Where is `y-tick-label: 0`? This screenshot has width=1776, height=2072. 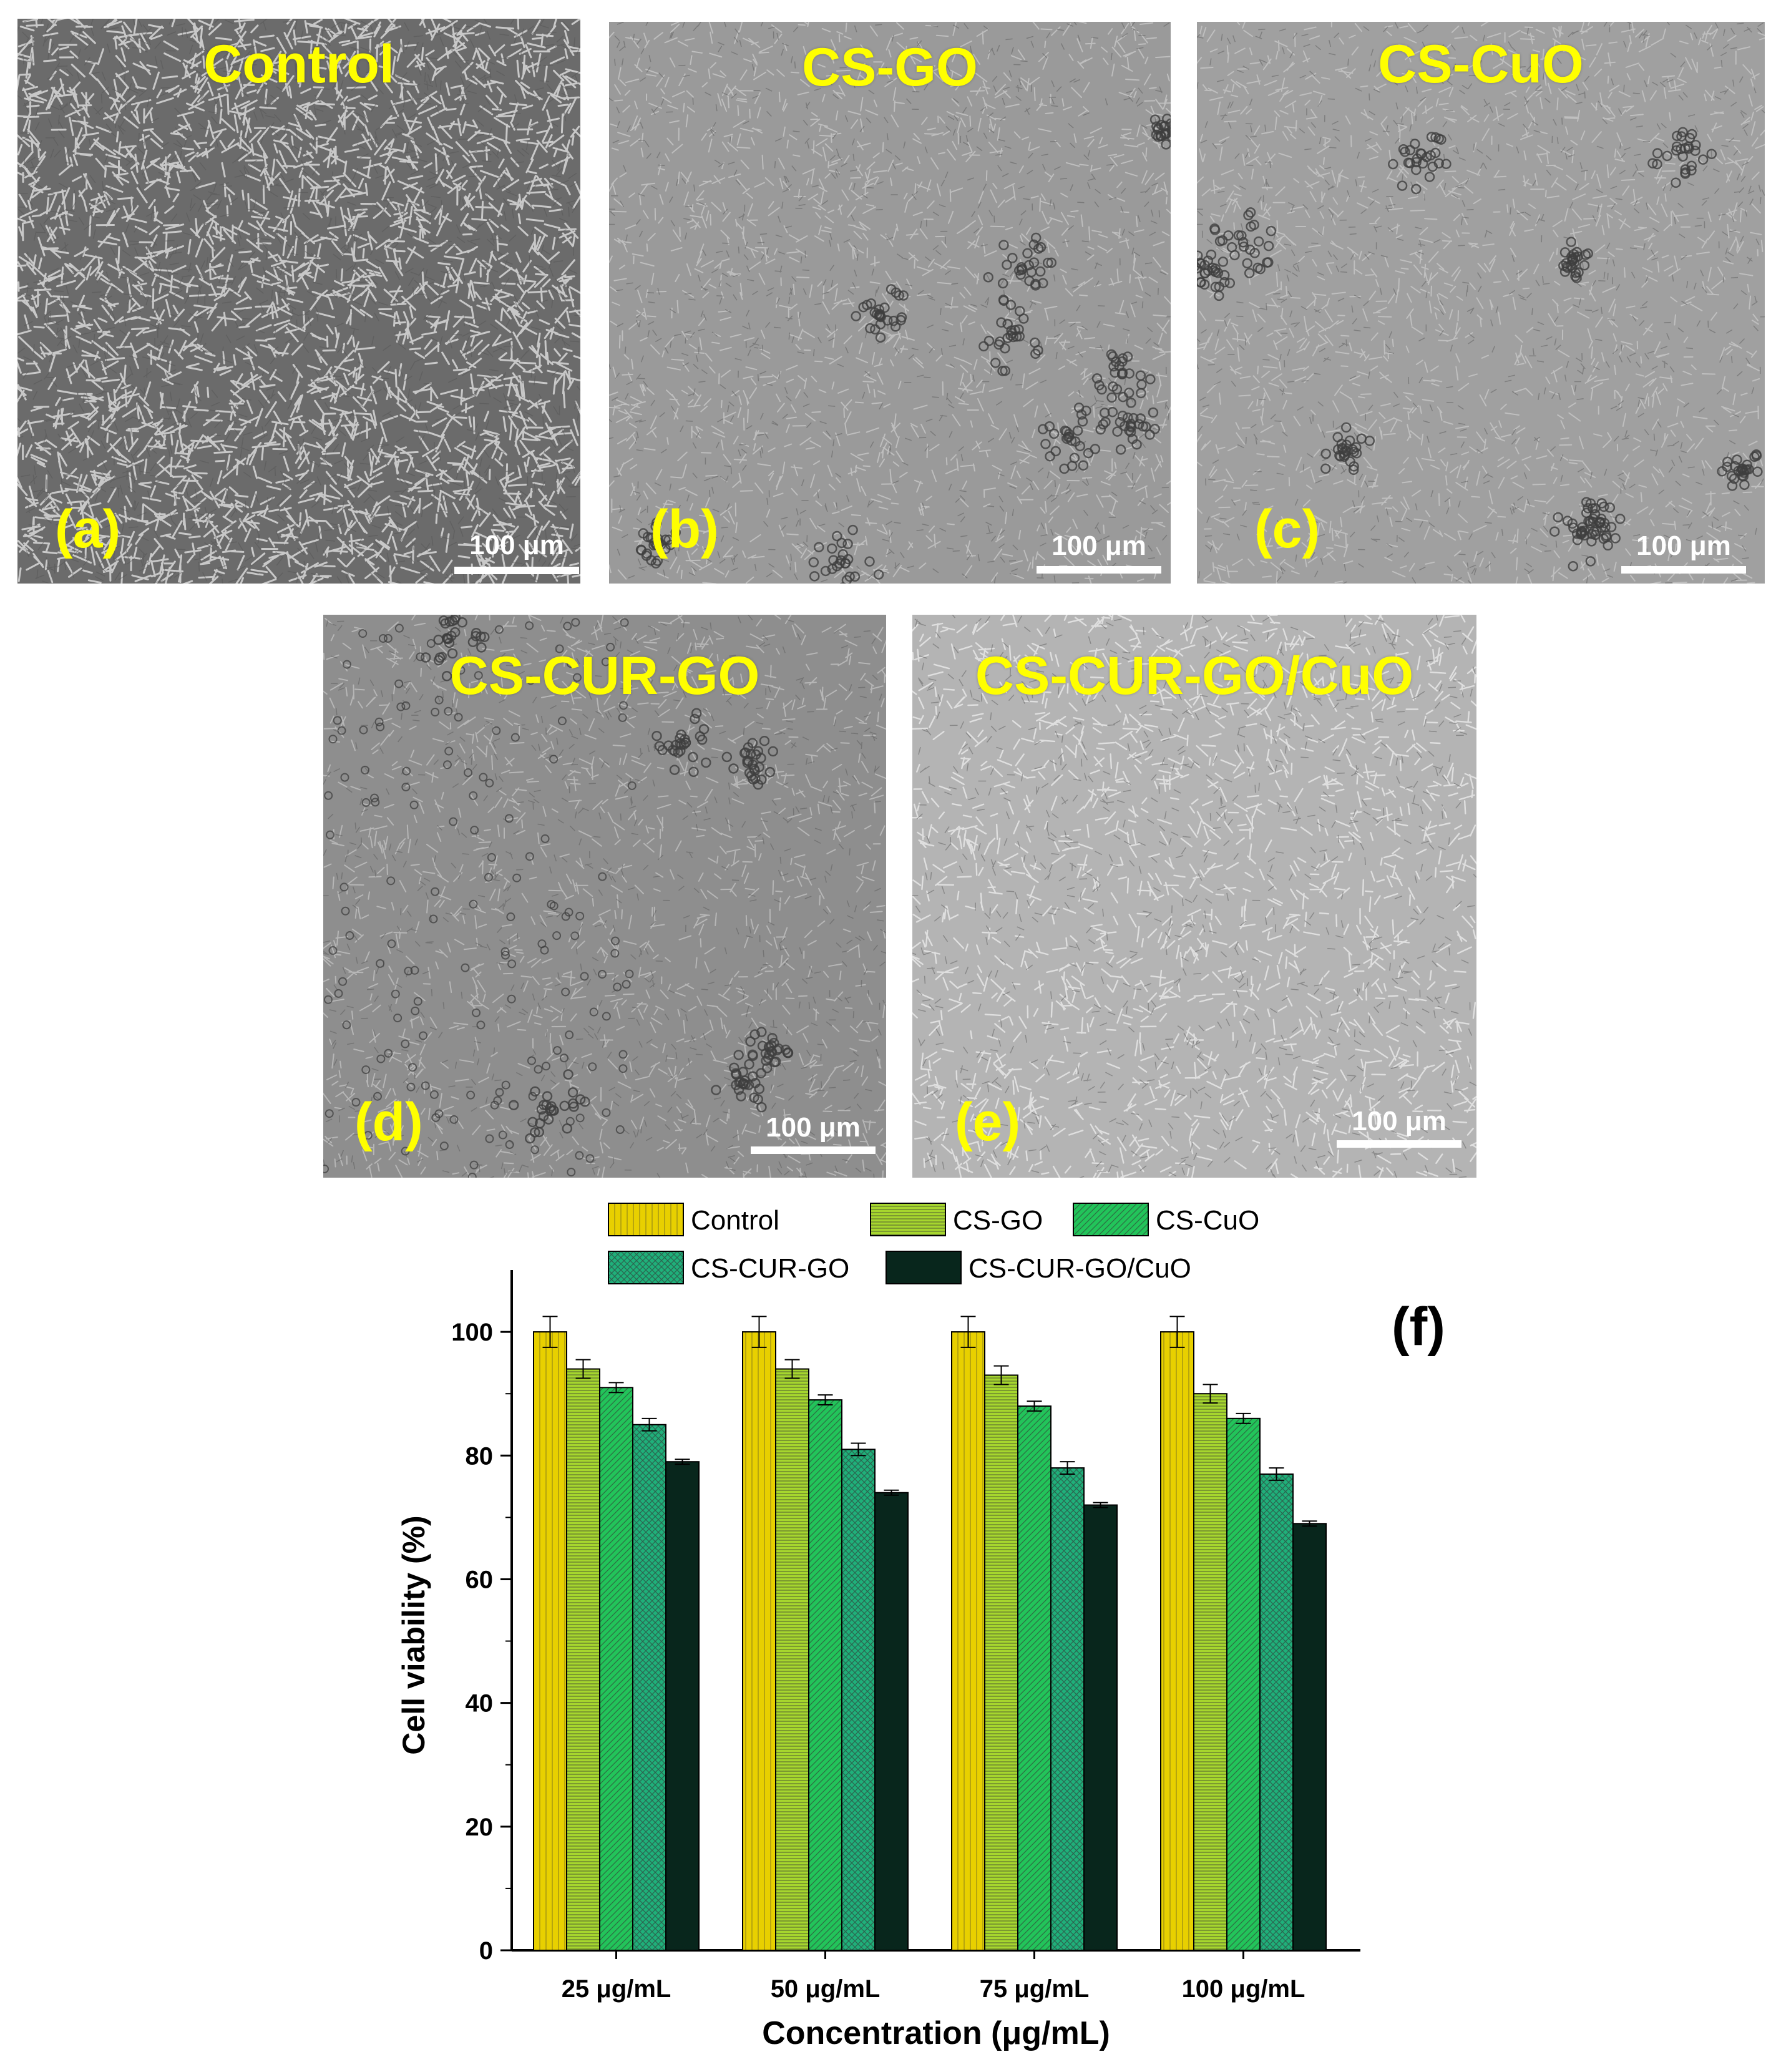 y-tick-label: 0 is located at coordinates (486, 1951).